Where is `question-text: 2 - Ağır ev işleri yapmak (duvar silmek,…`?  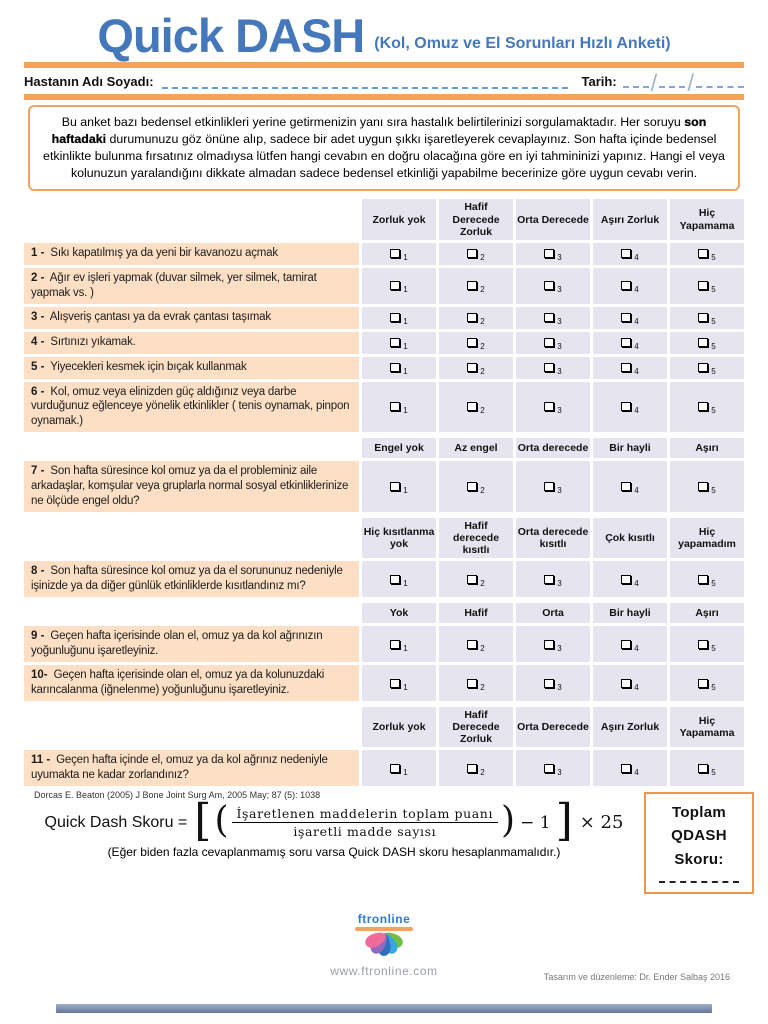
question-text: 2 - Ağır ev işleri yapmak (duvar silmek,… is located at coordinates (191, 285).